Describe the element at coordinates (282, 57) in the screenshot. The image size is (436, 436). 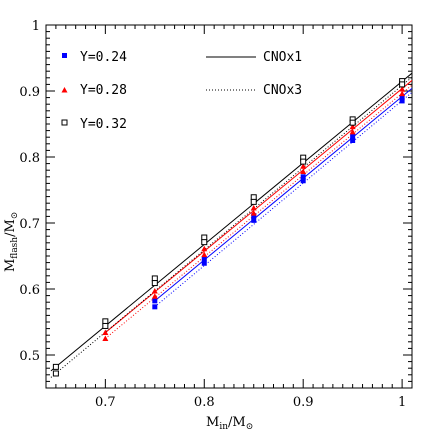
I see `legend-label-cnox1: CNOx1` at that location.